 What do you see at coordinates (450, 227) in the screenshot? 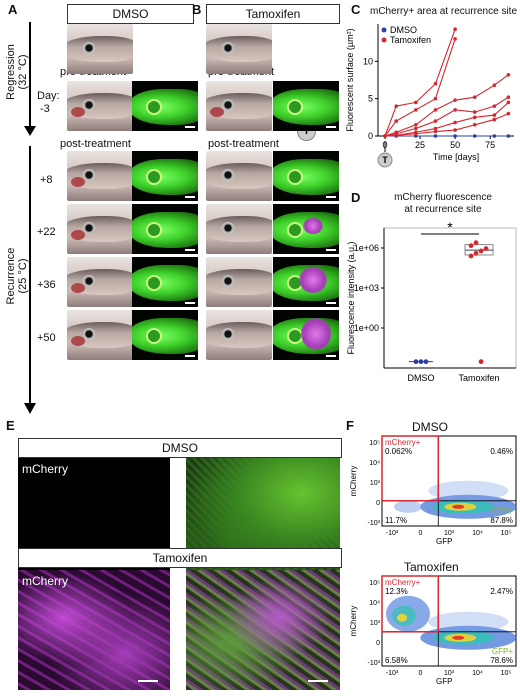
I see `significance-label: *` at bounding box center [450, 227].